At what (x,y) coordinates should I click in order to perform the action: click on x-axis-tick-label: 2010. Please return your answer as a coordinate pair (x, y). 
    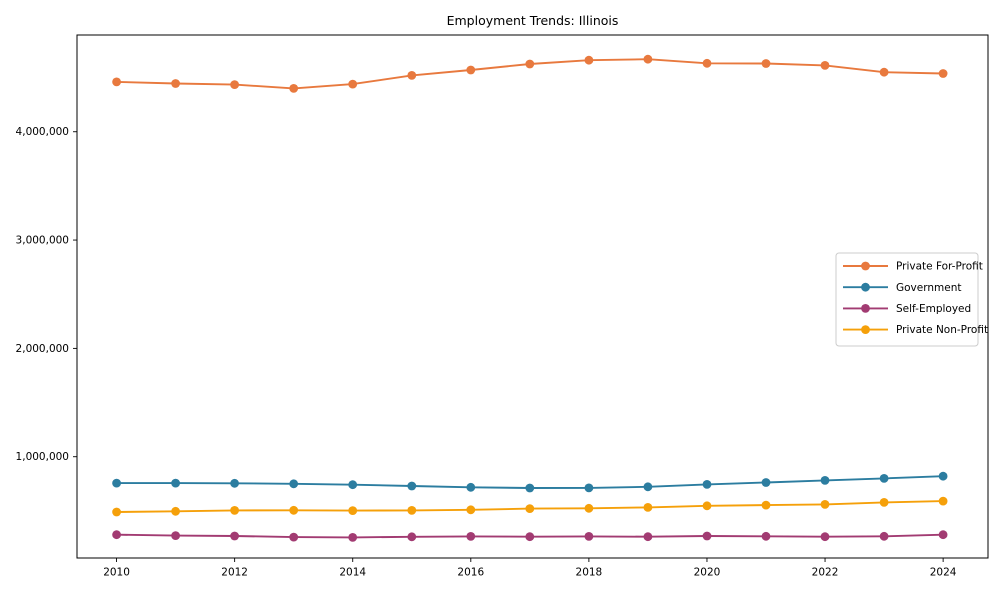
    Looking at the image, I should click on (116, 573).